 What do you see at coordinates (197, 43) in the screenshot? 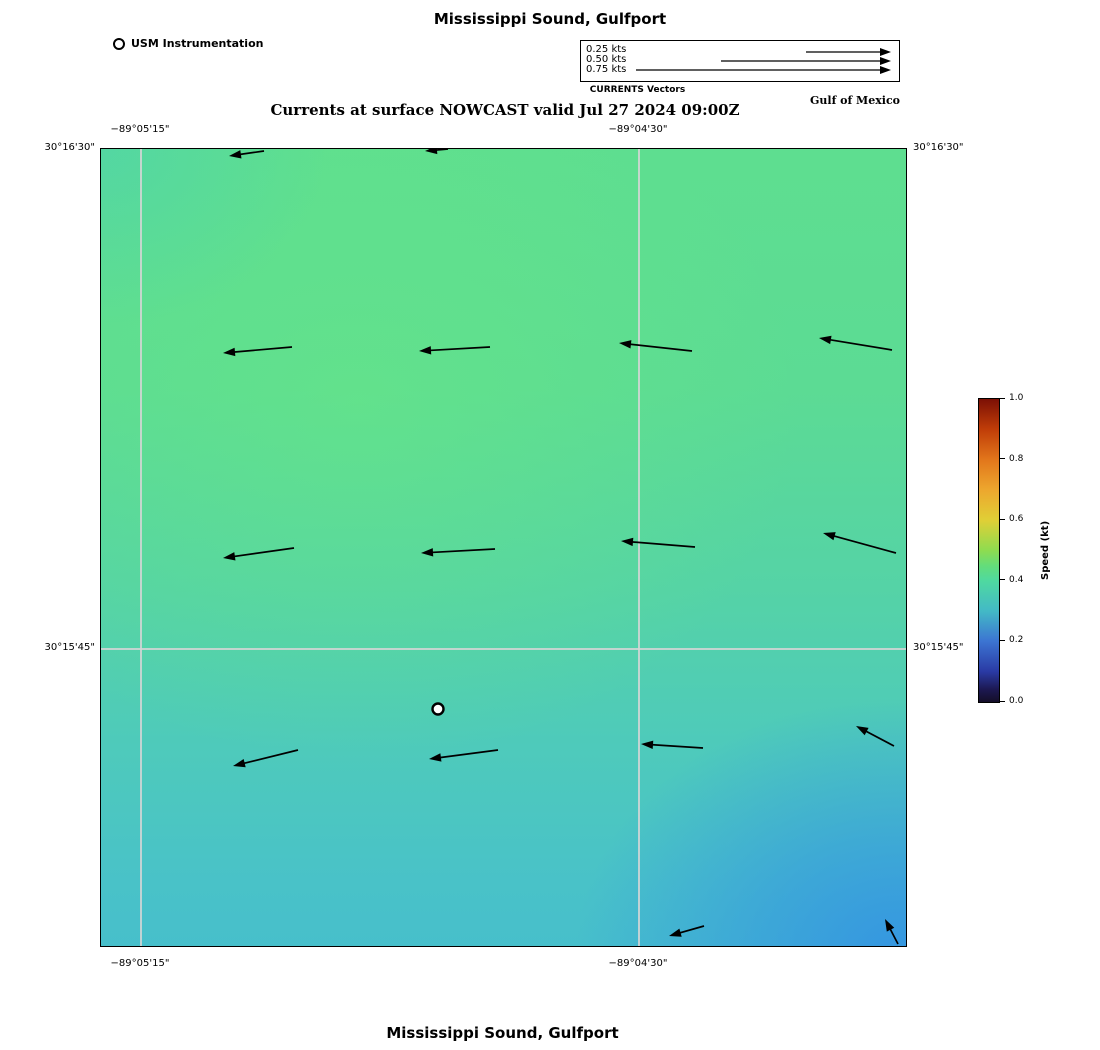
I see `instrument-legend-label: USM Instrumentation` at bounding box center [197, 43].